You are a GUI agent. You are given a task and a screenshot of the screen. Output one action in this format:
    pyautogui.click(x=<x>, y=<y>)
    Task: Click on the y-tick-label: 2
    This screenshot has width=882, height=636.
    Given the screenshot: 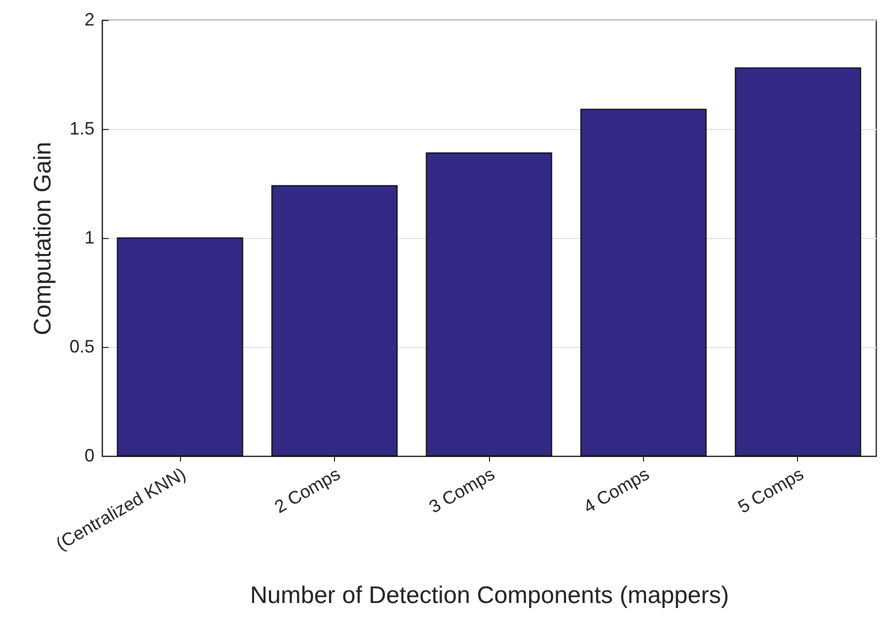 What is the action you would take?
    pyautogui.click(x=89, y=20)
    